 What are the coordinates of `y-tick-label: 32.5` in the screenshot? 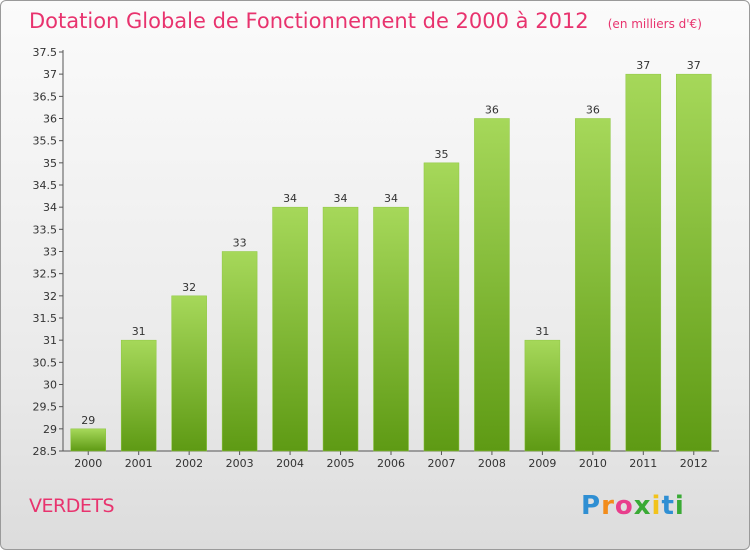 It's located at (45, 274).